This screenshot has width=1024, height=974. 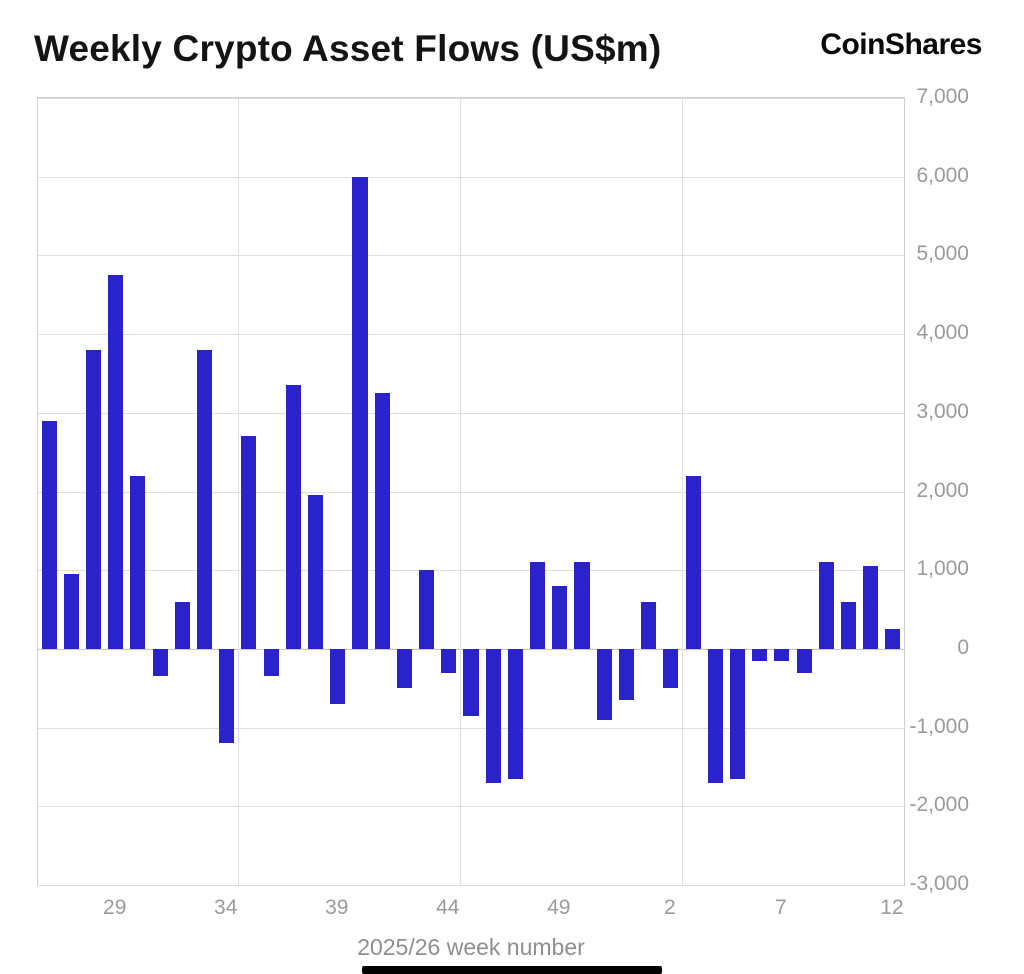 What do you see at coordinates (226, 907) in the screenshot?
I see `x-tick-label: 34` at bounding box center [226, 907].